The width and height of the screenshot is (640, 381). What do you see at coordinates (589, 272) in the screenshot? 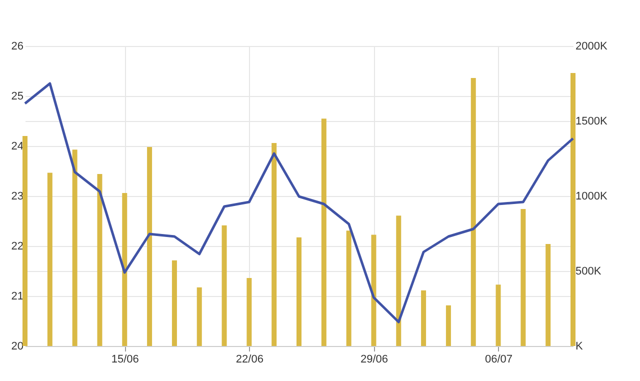
I see `y2-tick-label: 500K` at bounding box center [589, 272].